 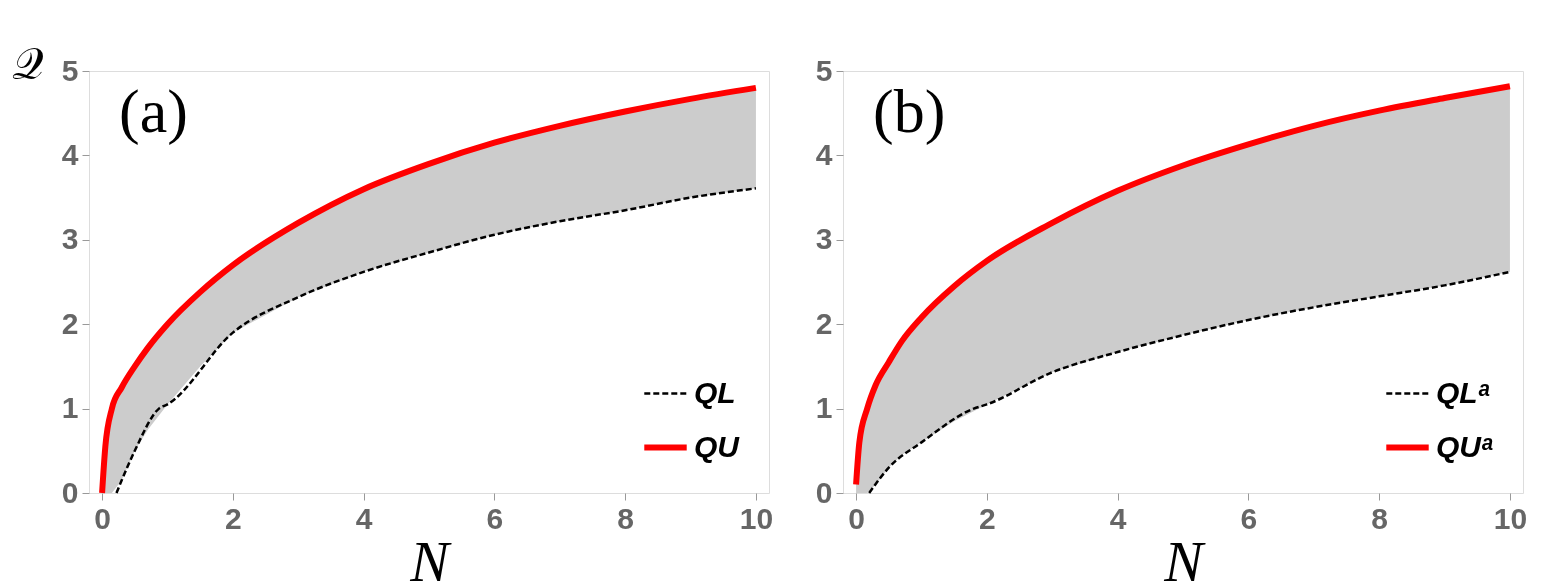 I want to click on legend-label: QUᵃ, so click(x=1464, y=446).